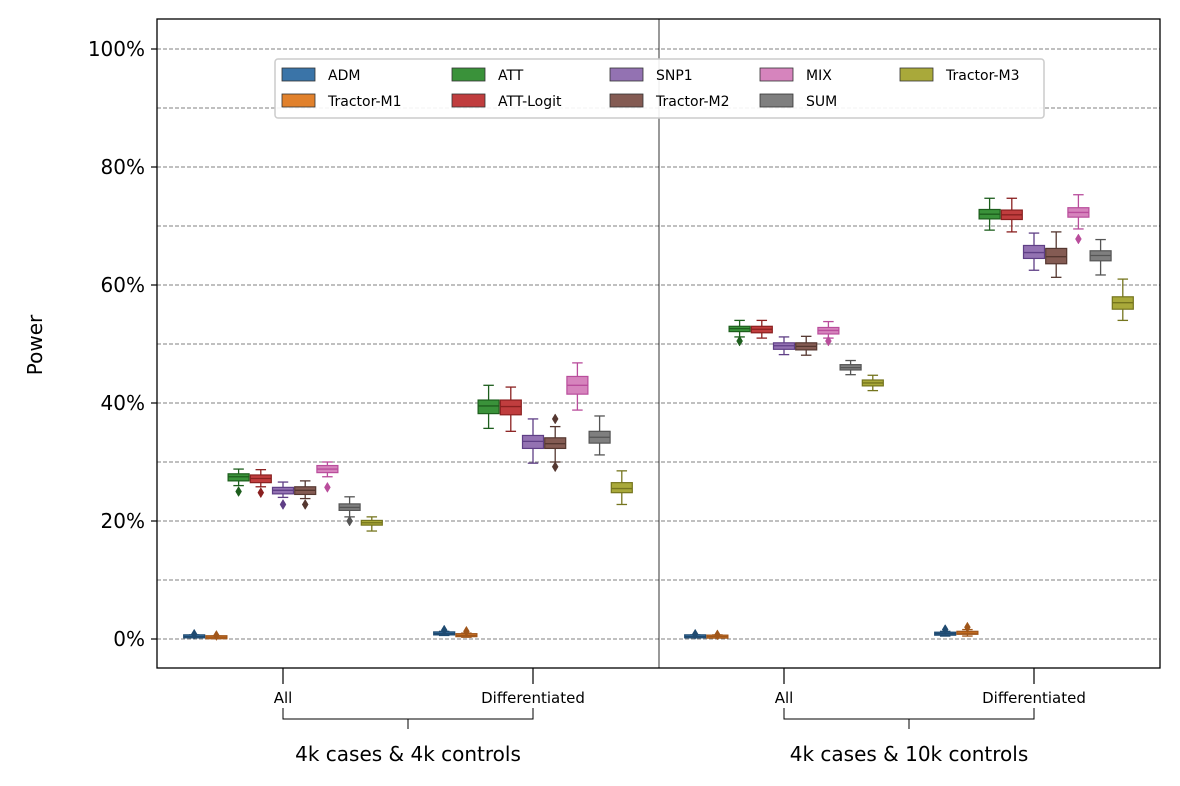 This screenshot has width=1180, height=786. I want to click on y-tick-label: 60%, so click(123, 285).